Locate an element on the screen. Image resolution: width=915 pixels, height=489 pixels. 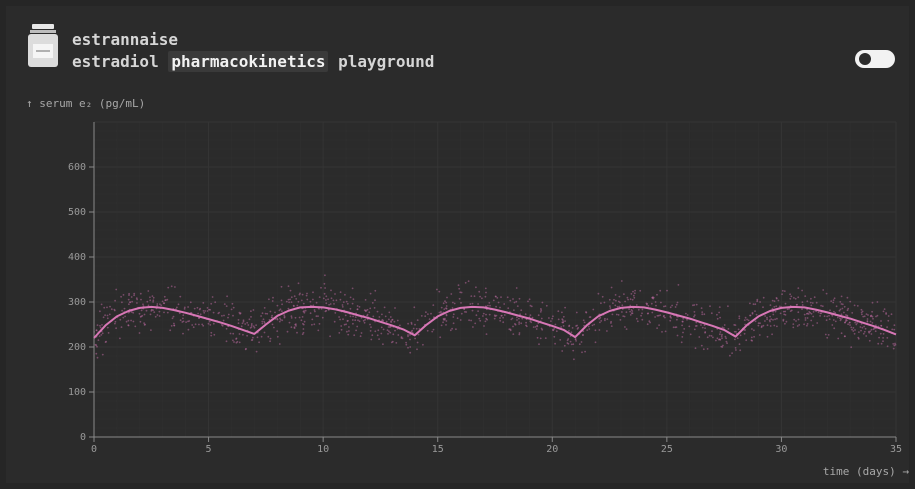
subtitle-highlight: pharmacokinetics is located at coordinates (248, 61).